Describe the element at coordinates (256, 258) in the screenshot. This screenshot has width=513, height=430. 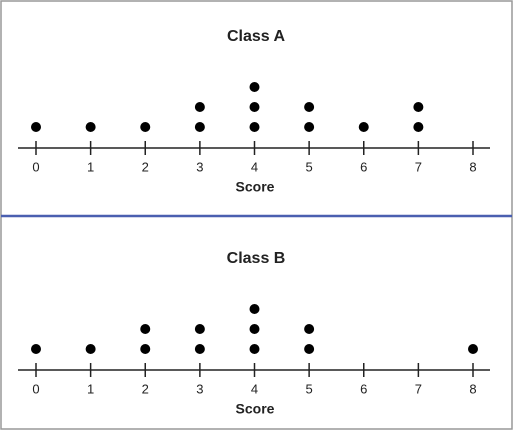
I see `chart-title: Class B` at that location.